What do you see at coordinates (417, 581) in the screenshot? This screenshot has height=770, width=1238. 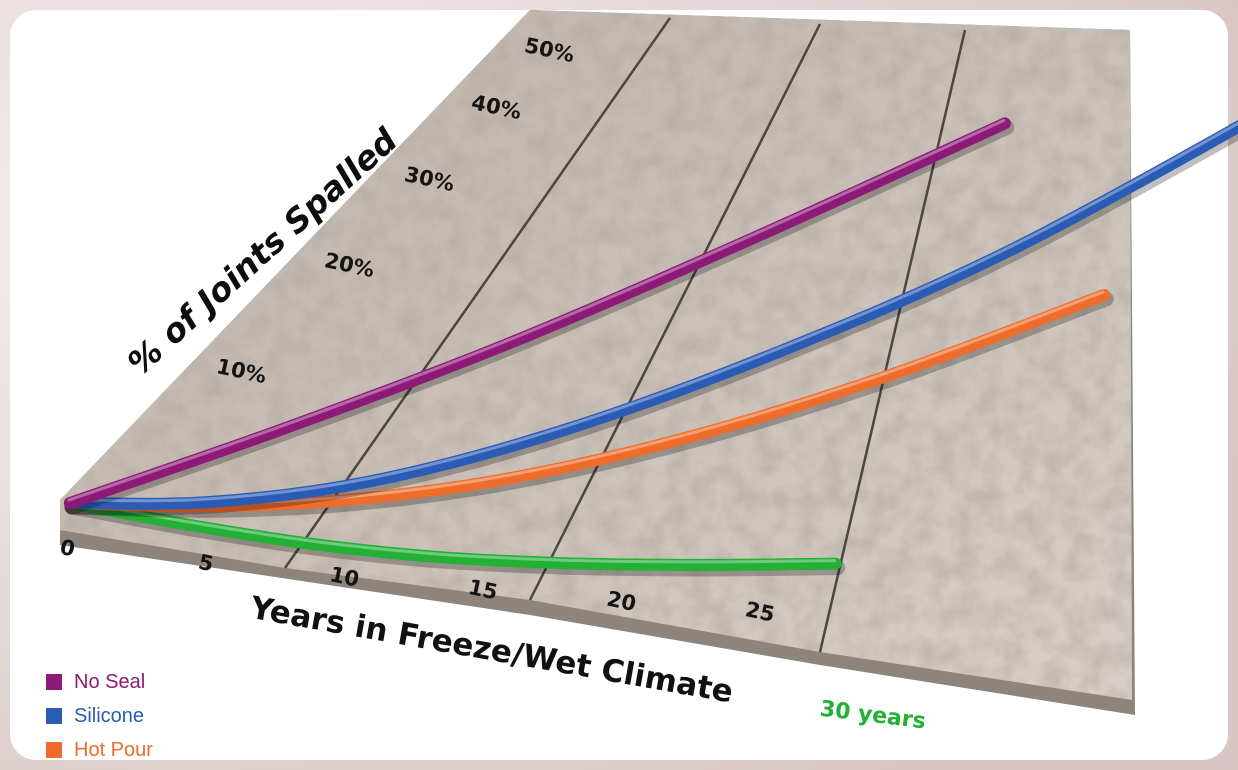 I see `x-tick-labels: 0 5 10 15 20 25` at bounding box center [417, 581].